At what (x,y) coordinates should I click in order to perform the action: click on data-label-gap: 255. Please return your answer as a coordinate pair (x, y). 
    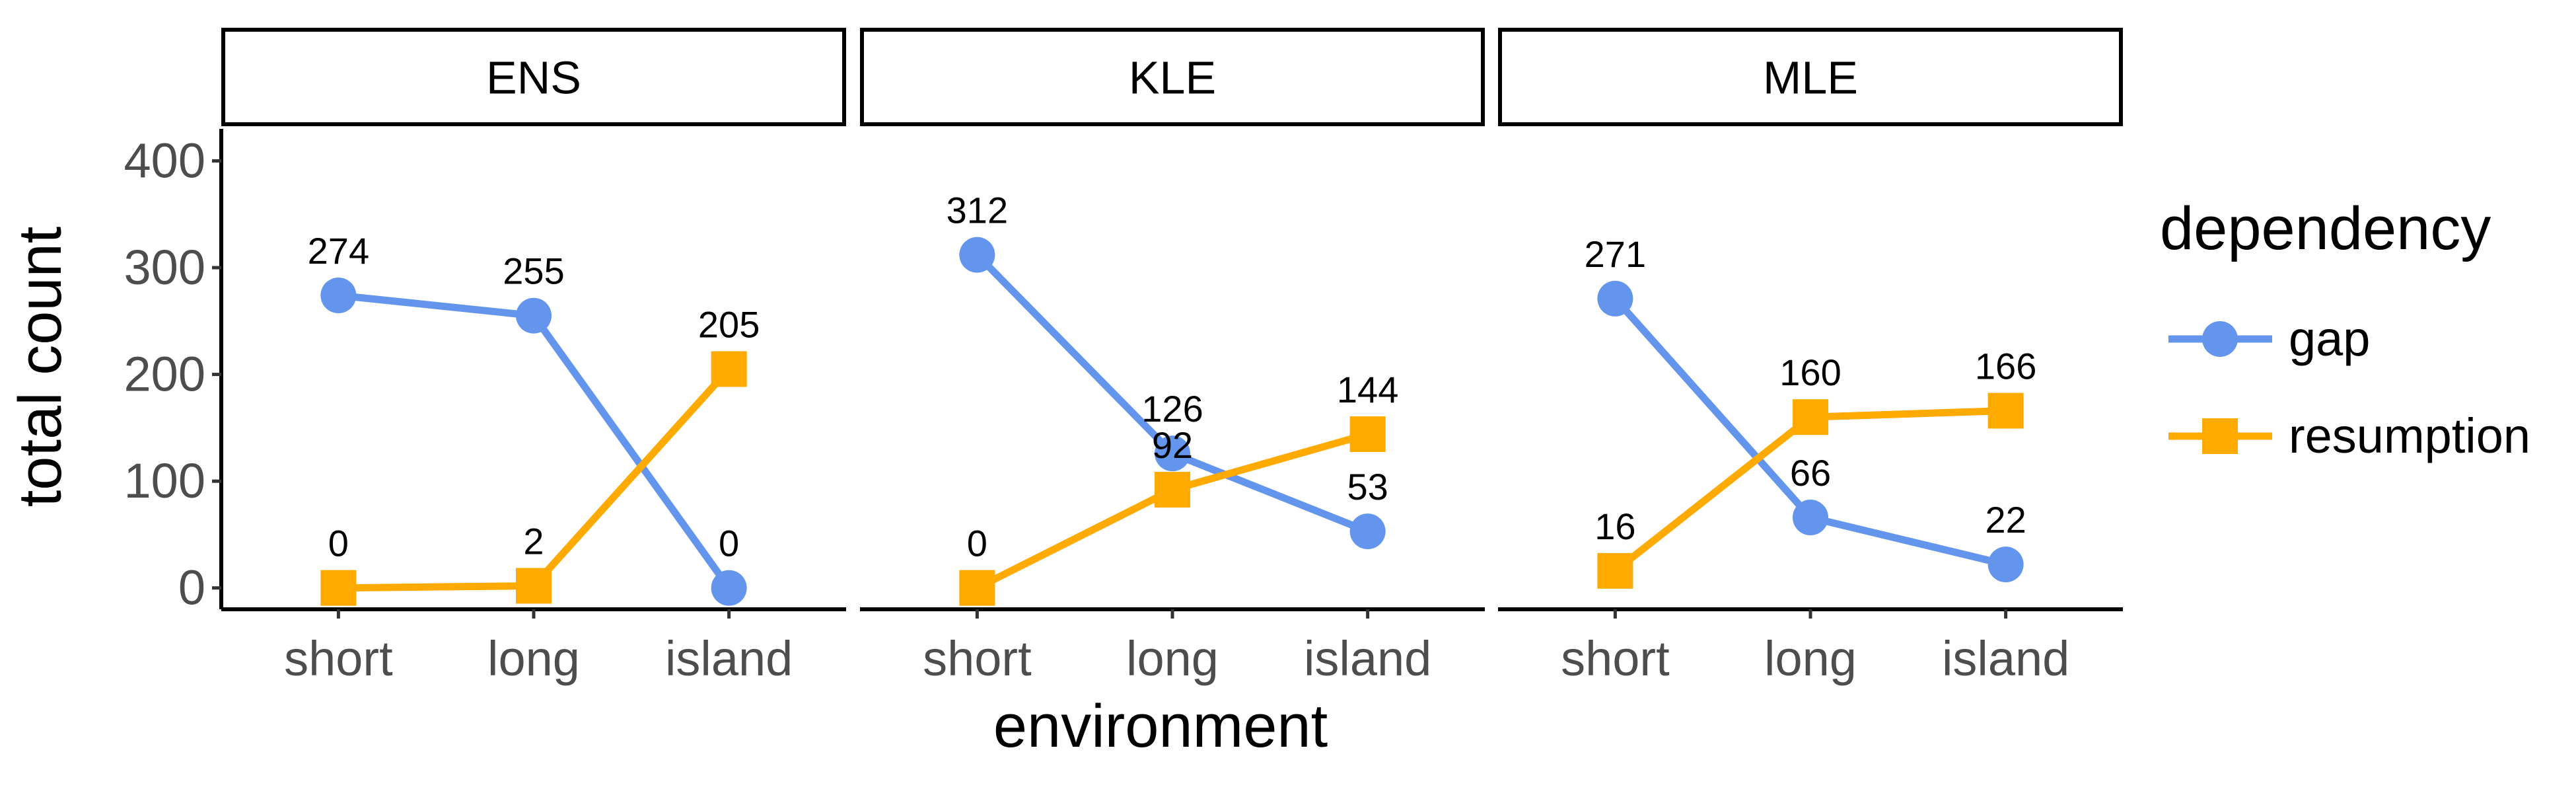
    Looking at the image, I should click on (534, 271).